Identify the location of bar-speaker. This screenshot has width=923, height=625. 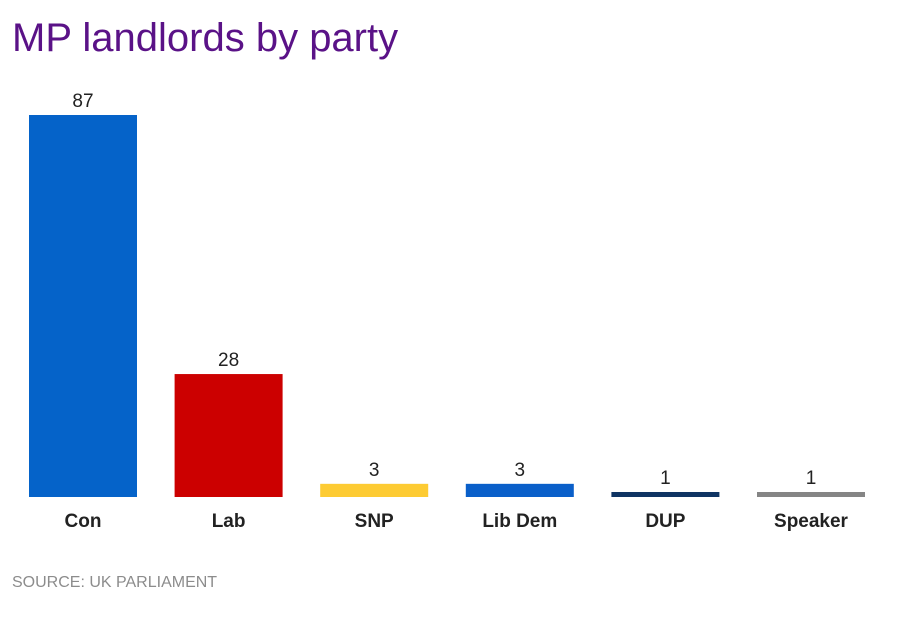
(811, 494).